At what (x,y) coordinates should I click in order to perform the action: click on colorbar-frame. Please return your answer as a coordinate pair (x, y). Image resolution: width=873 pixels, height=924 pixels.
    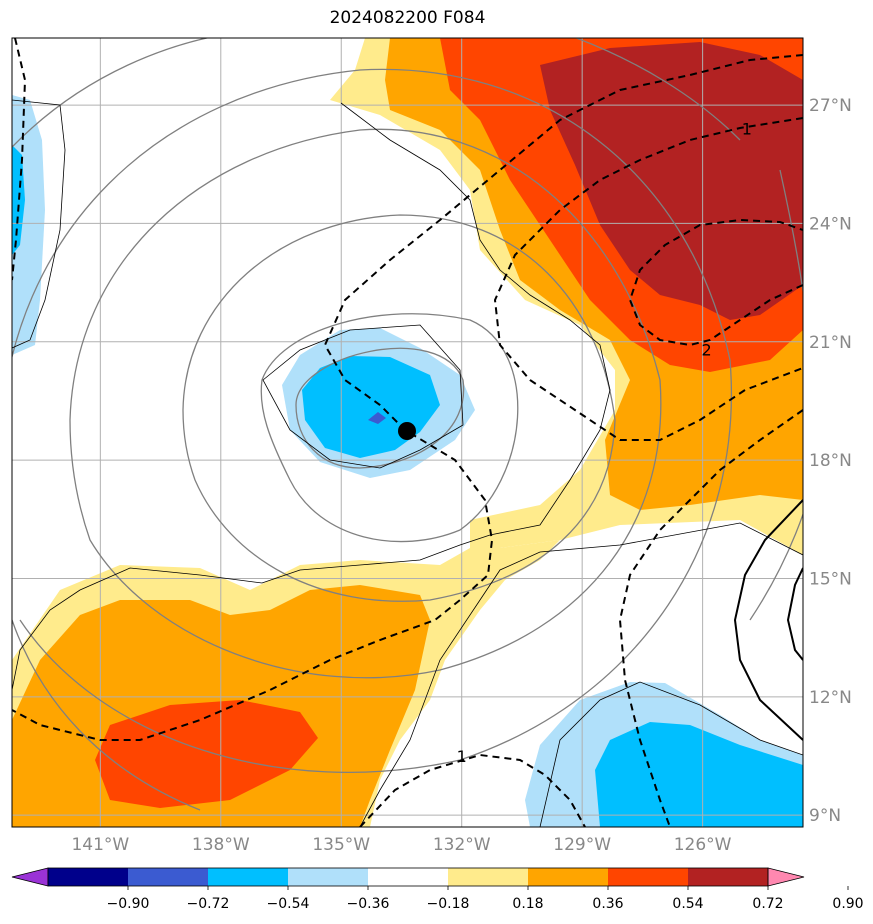
    Looking at the image, I should click on (408, 877).